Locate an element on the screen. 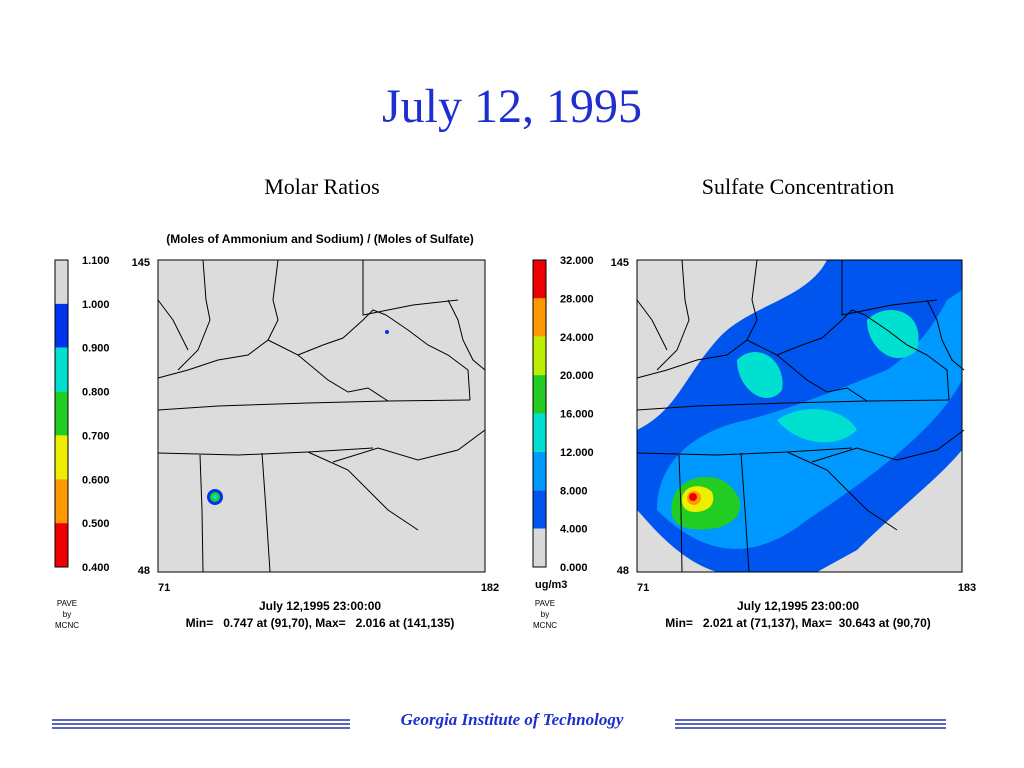 The height and width of the screenshot is (768, 1024). colorbar-label: 0.000 is located at coordinates (574, 568).